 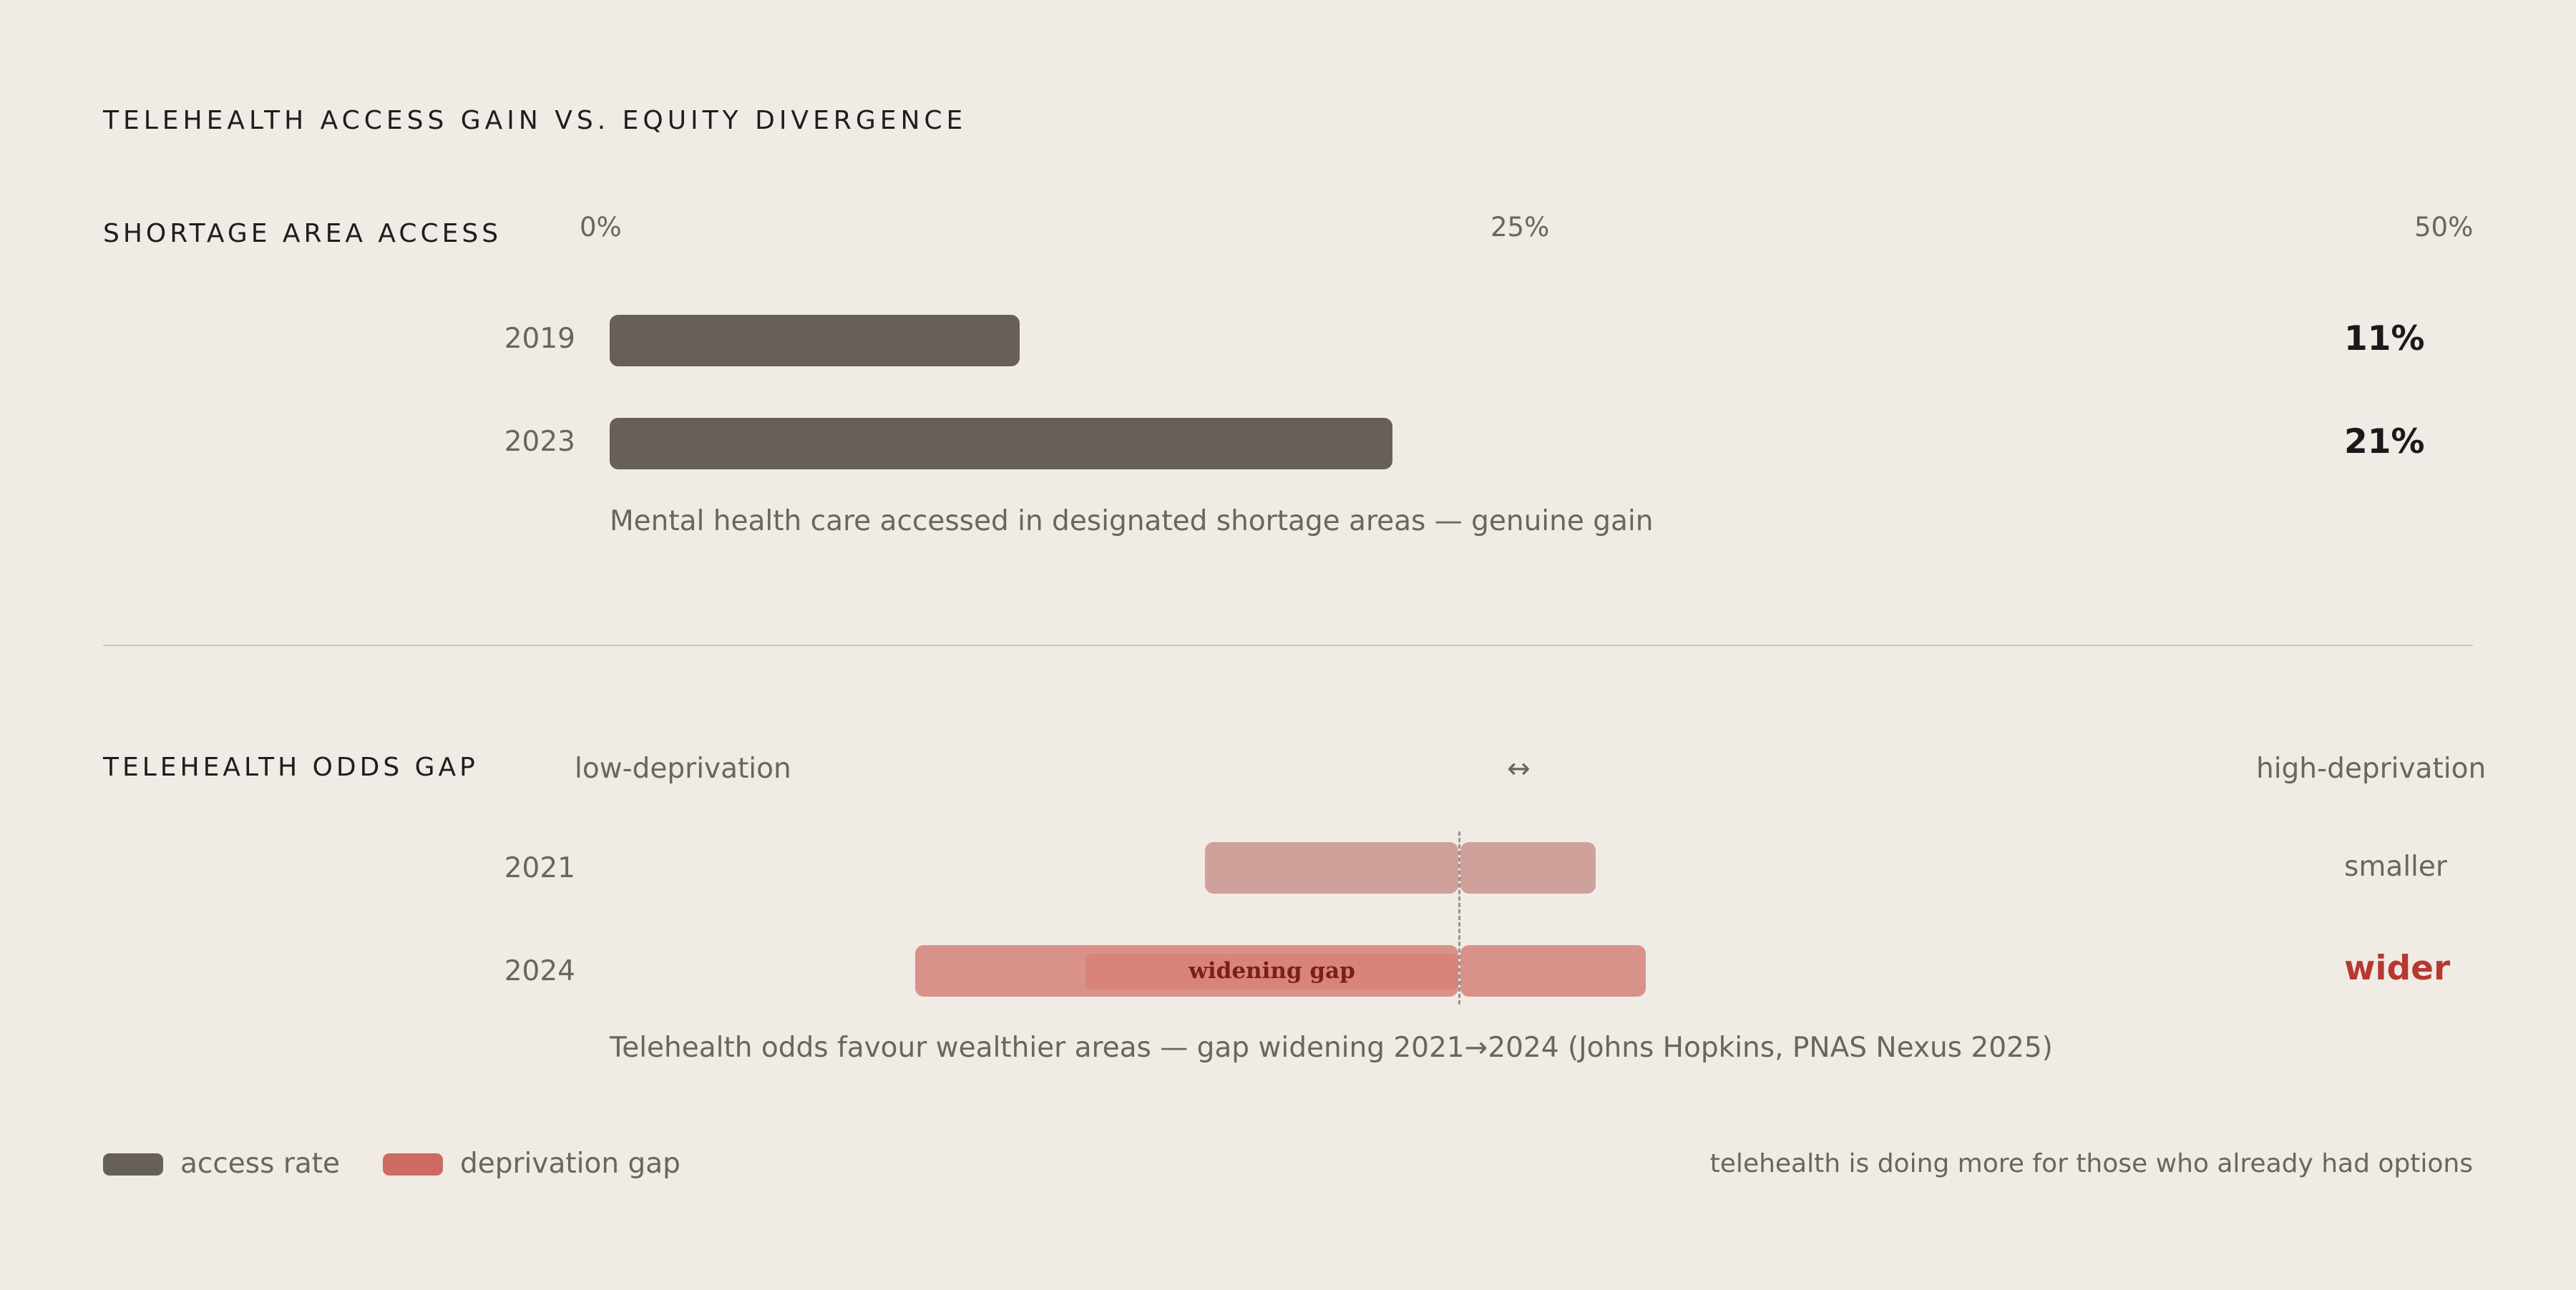 What do you see at coordinates (260, 1164) in the screenshot?
I see `legend-label-access: access rate` at bounding box center [260, 1164].